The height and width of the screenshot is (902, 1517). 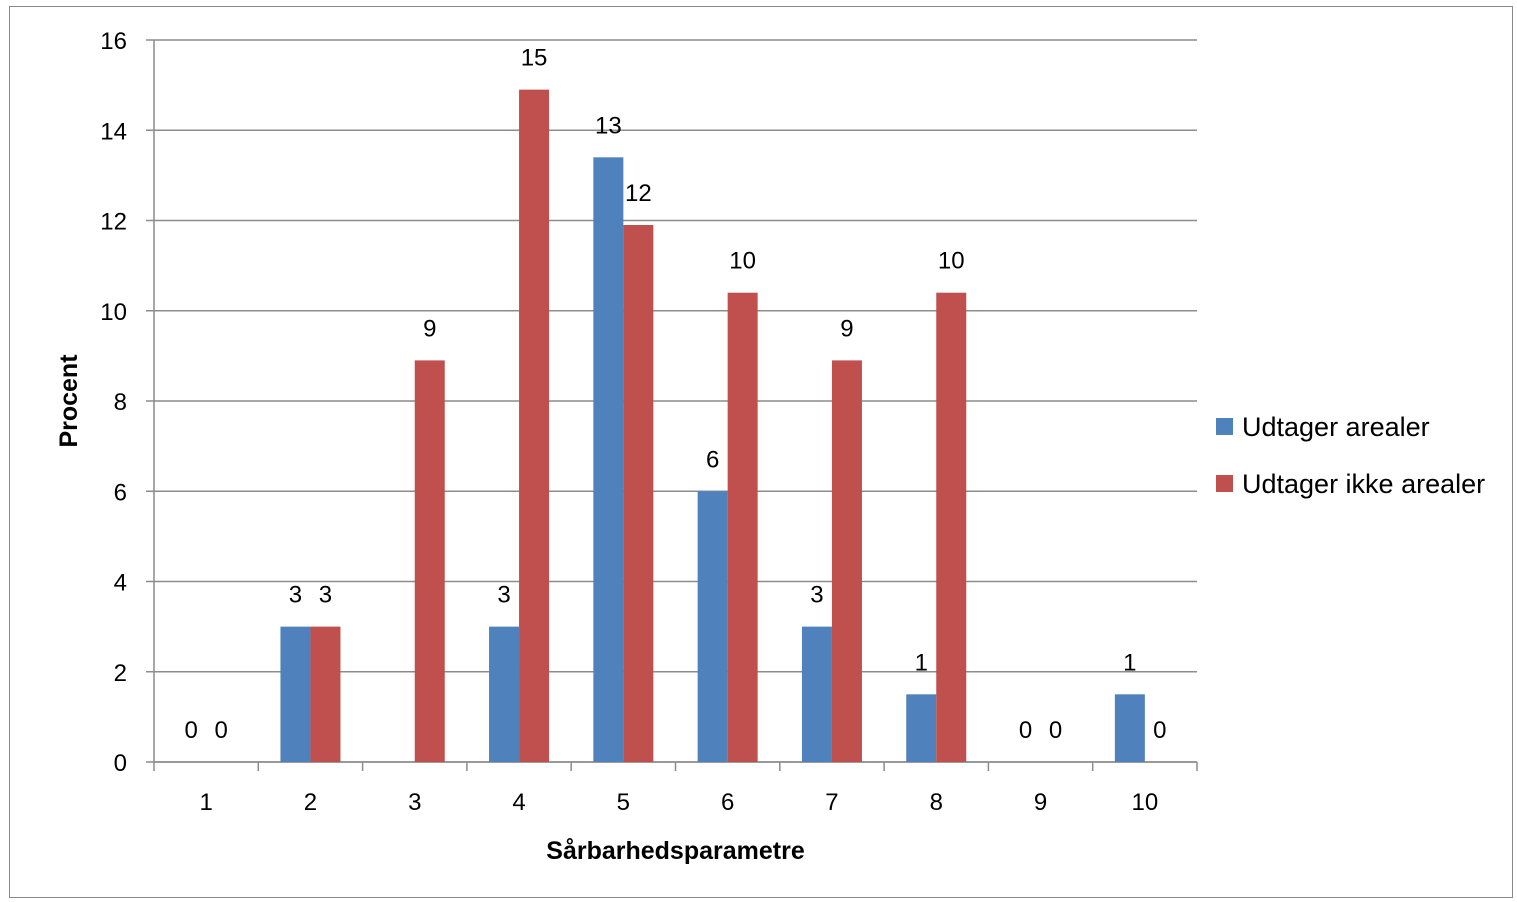 I want to click on x-tick-label: 6, so click(x=727, y=802).